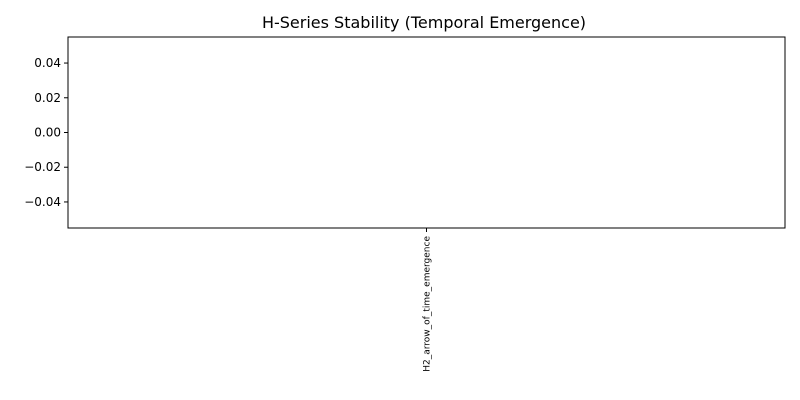 This screenshot has width=800, height=400. What do you see at coordinates (424, 22) in the screenshot?
I see `chart-title: H-Series Stability (Temporal Emergence)` at bounding box center [424, 22].